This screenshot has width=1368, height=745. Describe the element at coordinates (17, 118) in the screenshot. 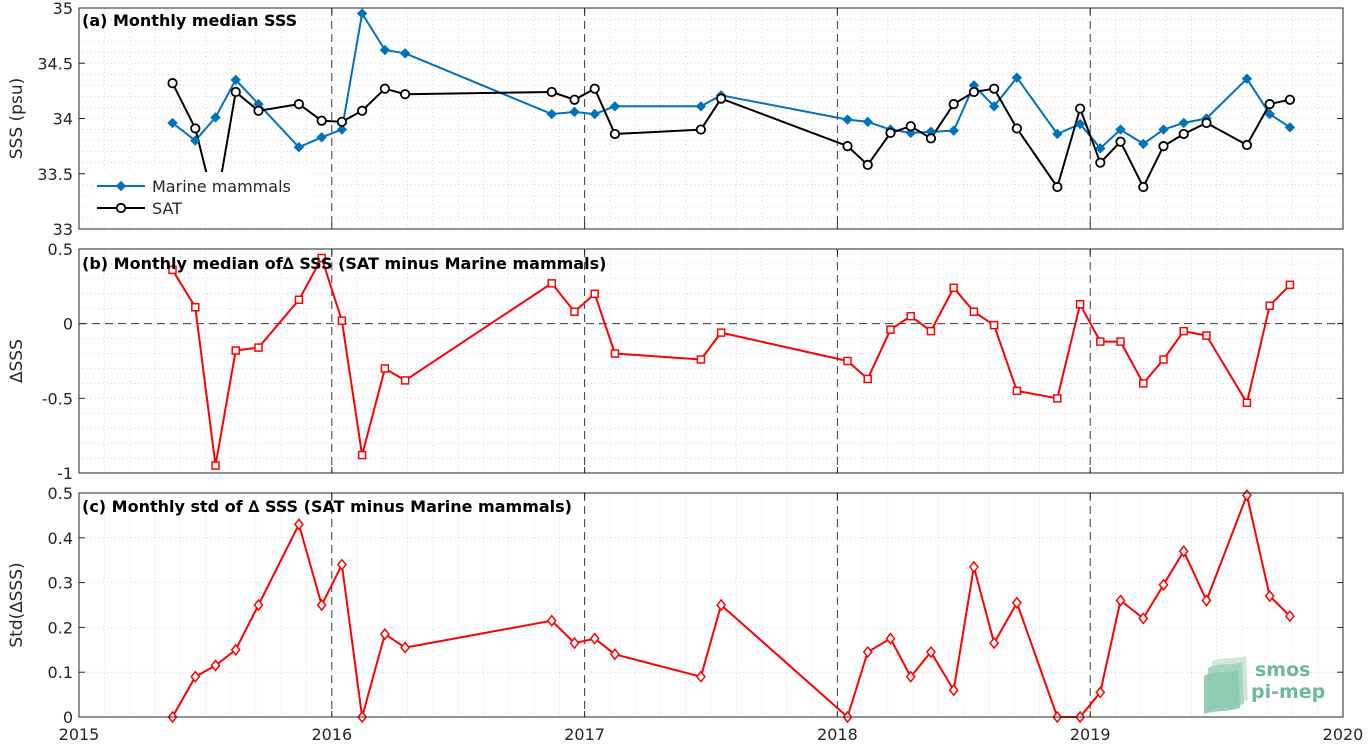

I see `panel-a-y-axis-label: SSS (psu)` at that location.